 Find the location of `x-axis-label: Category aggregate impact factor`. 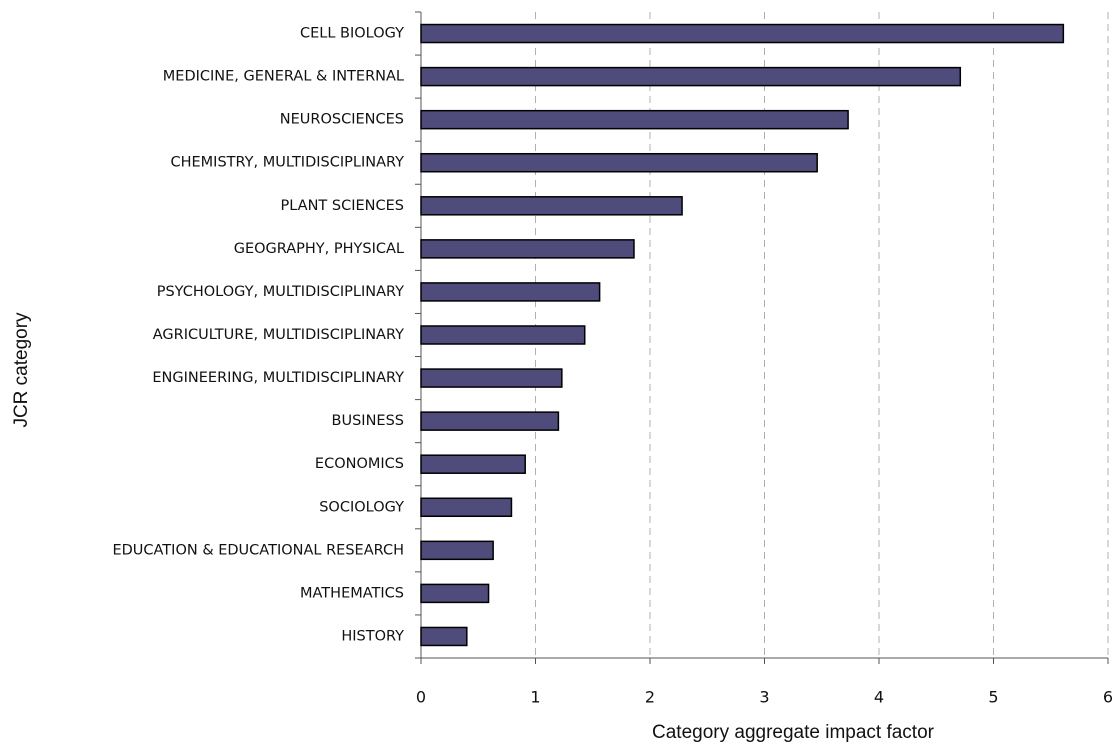

x-axis-label: Category aggregate impact factor is located at coordinates (793, 732).